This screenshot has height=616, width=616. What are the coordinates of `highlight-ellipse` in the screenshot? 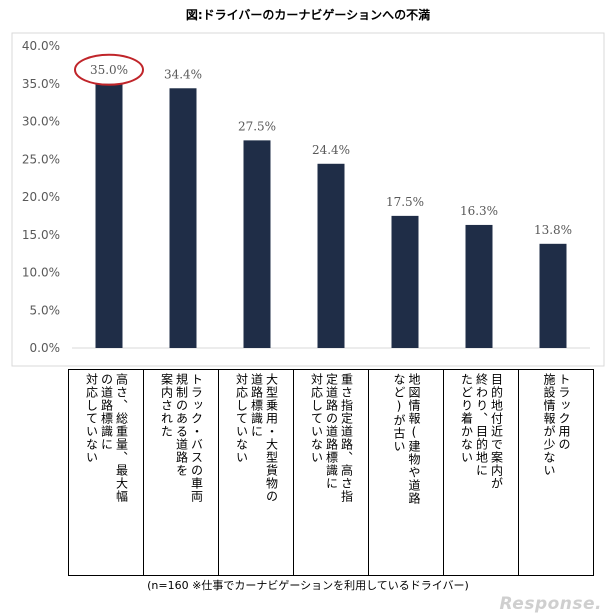 It's located at (109, 69).